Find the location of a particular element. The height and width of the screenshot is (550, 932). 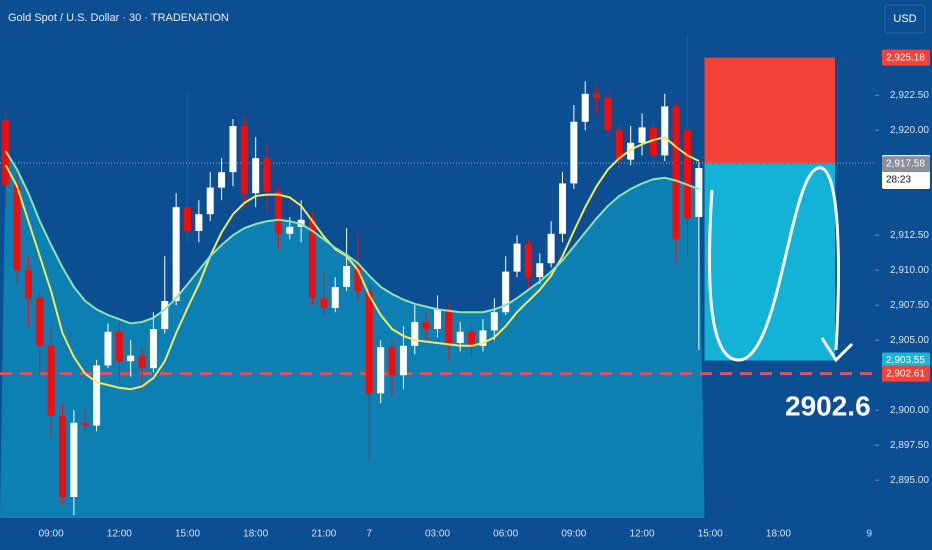

y-tick-label: 2,897.50 is located at coordinates (909, 445).